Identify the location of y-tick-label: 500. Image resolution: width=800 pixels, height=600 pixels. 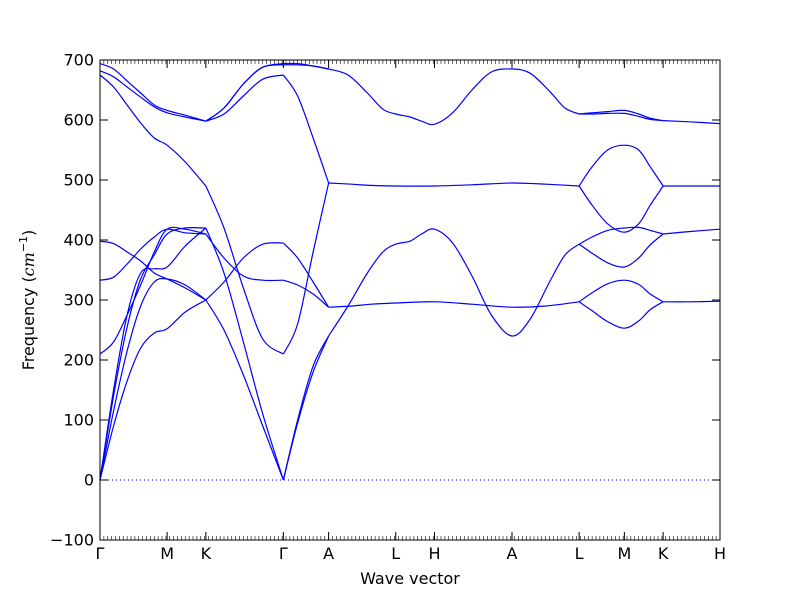
(78, 180).